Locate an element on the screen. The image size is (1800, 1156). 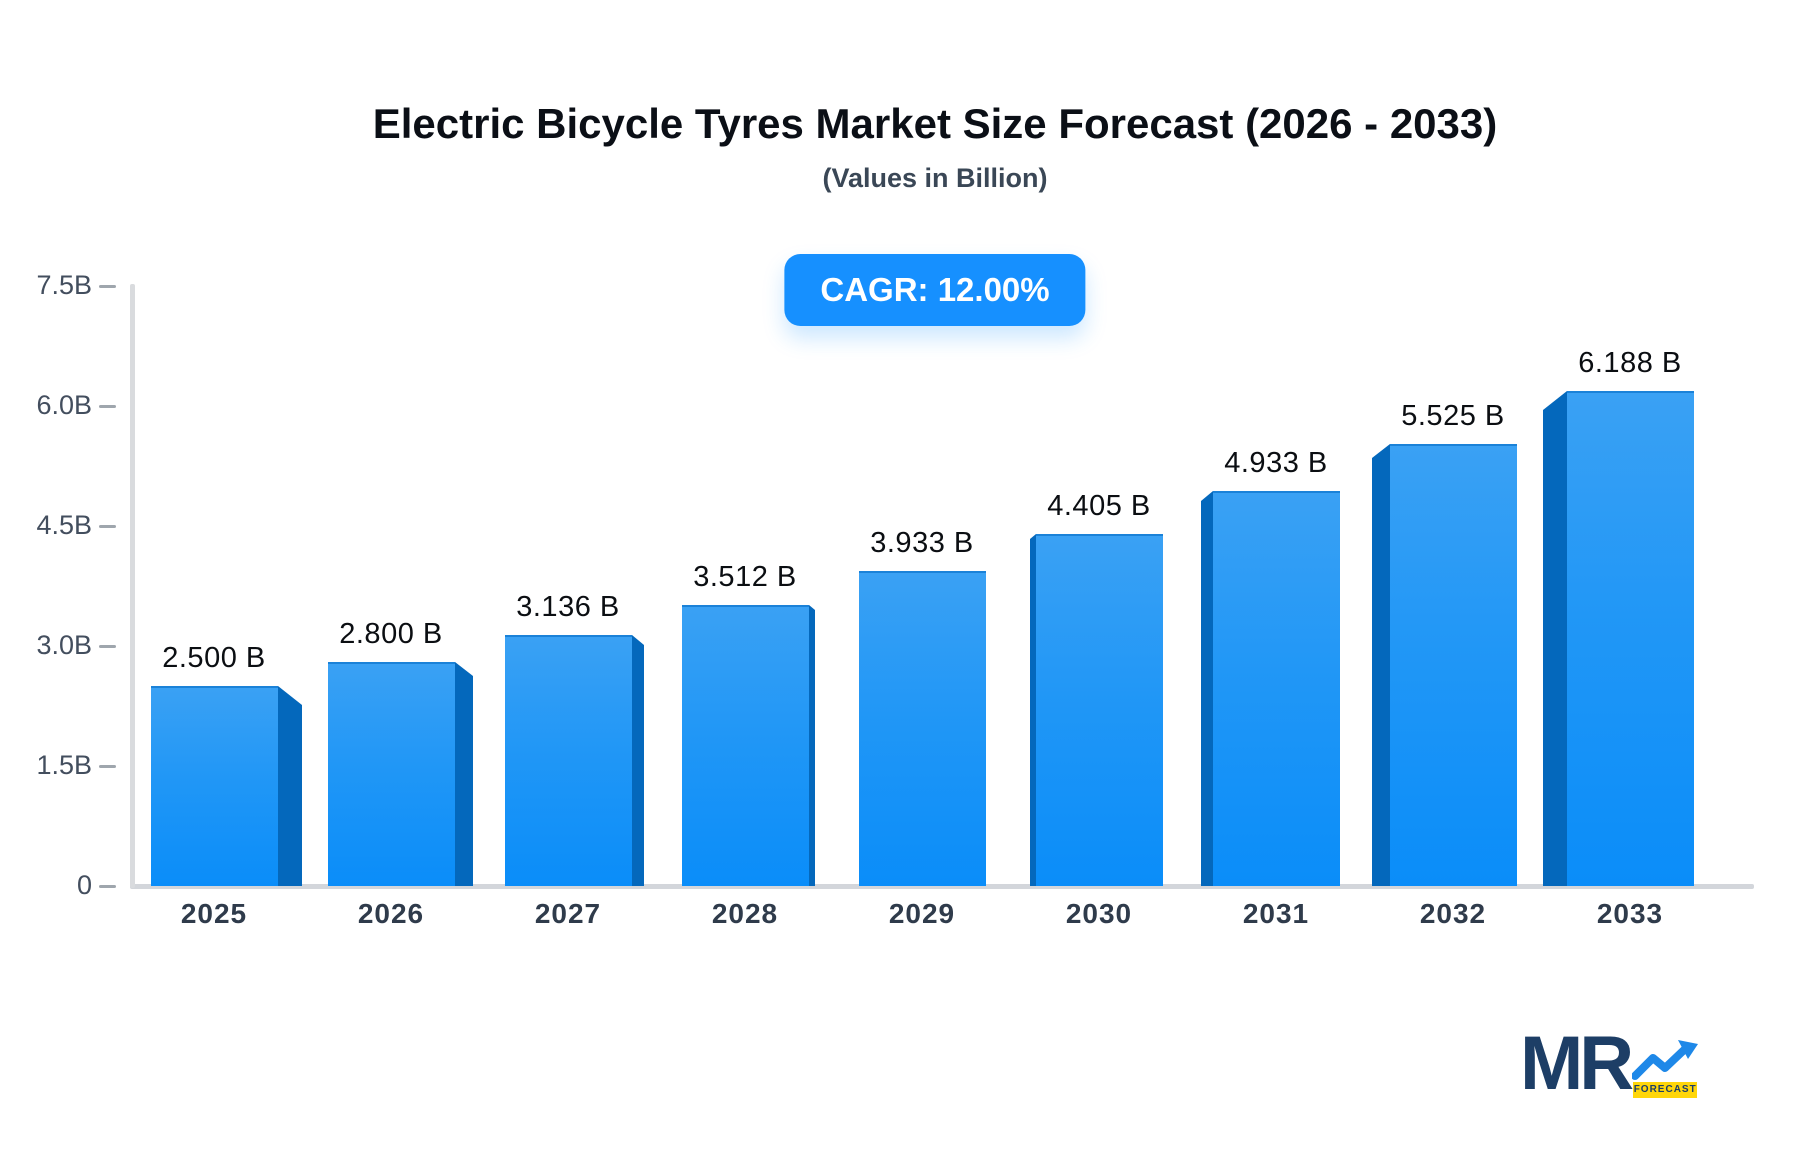
cagr-badge: CAGR: 12.00% is located at coordinates (935, 290).